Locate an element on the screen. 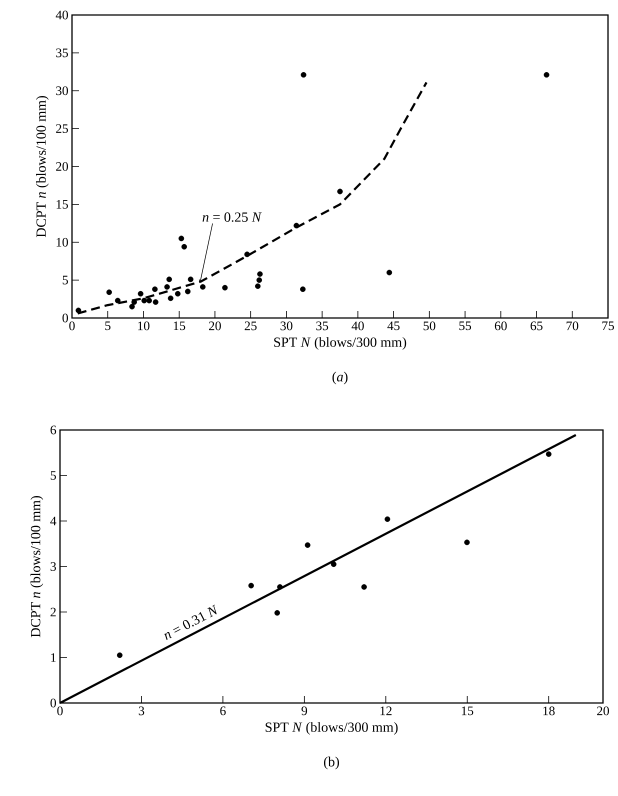 Image resolution: width=618 pixels, height=796 pixels. x-tick-label: 45 is located at coordinates (393, 326).